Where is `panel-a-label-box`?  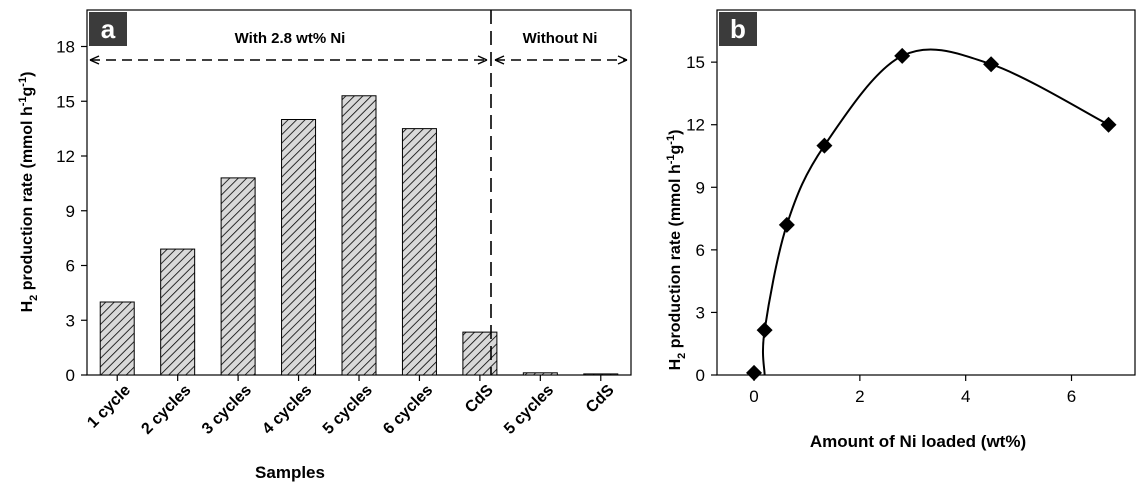
panel-a-label-box is located at coordinates (108, 29).